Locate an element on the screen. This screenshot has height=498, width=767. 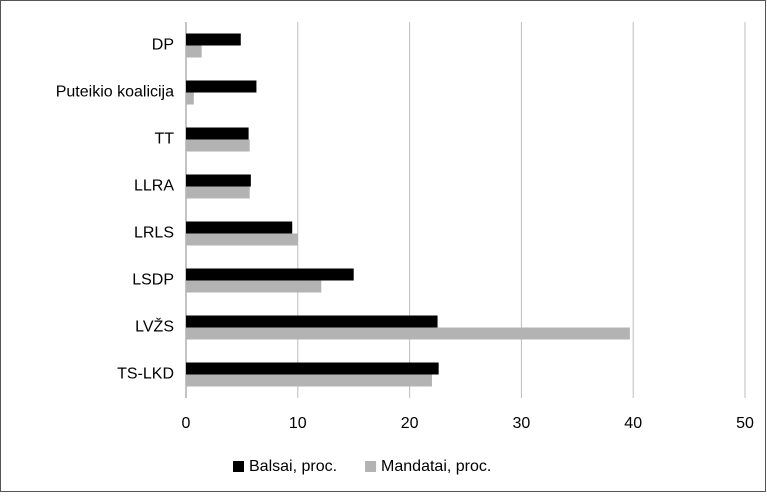
y-tick-label: LRLS is located at coordinates (154, 233).